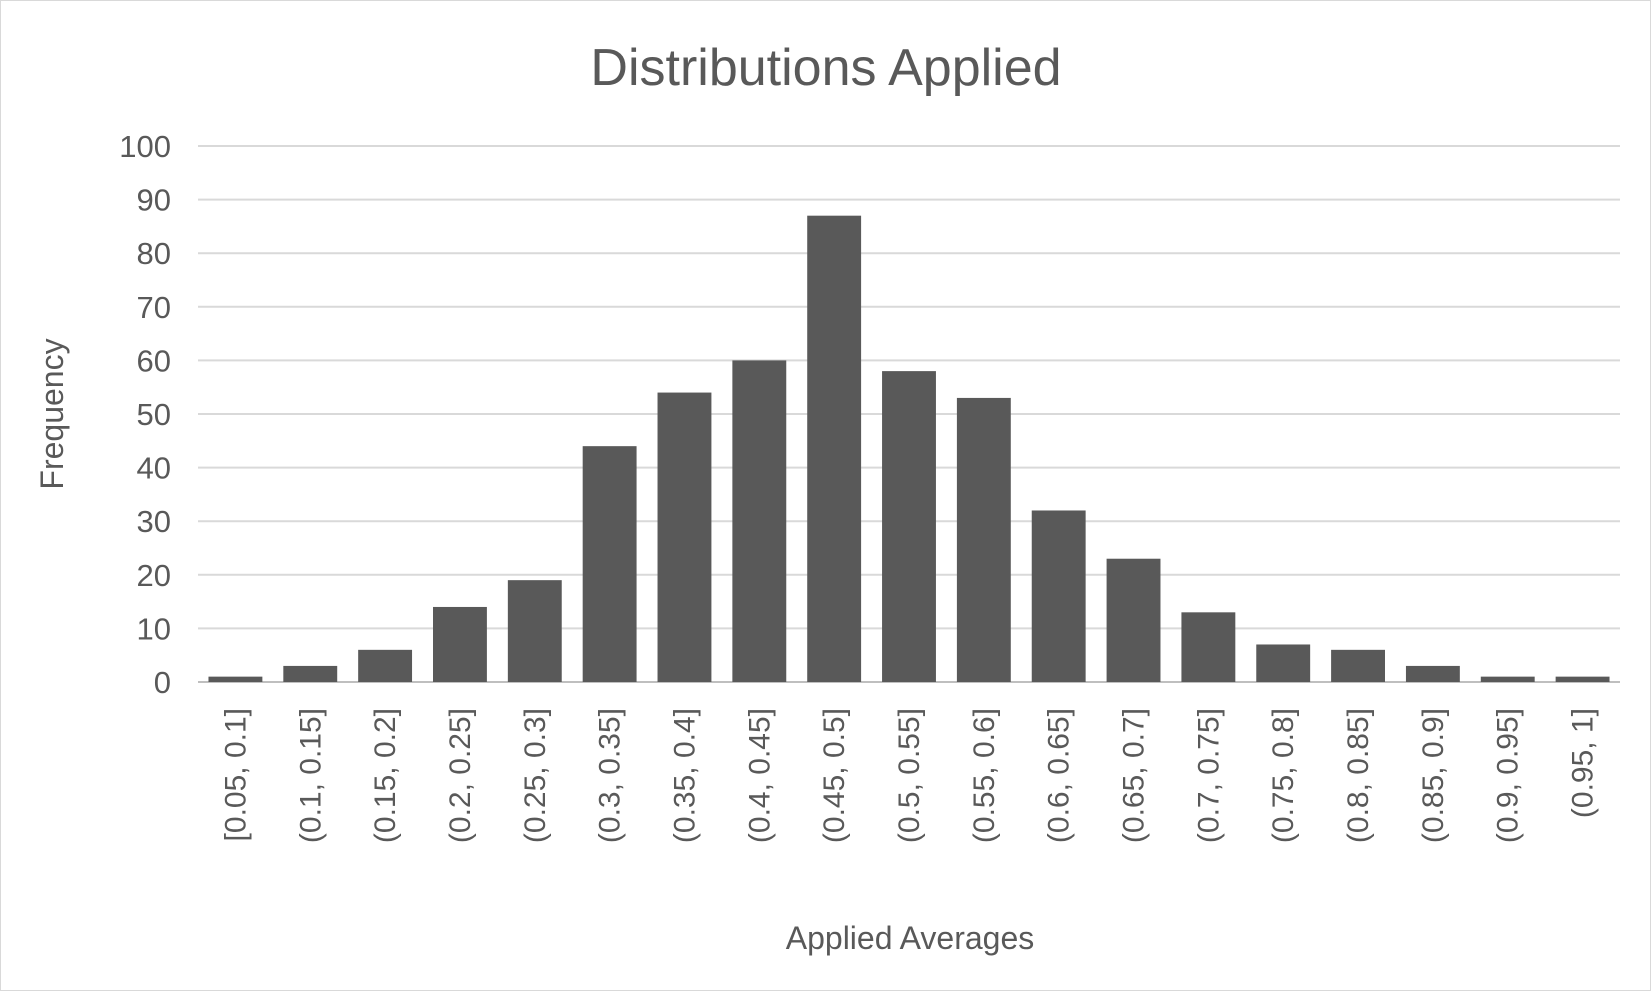 The image size is (1651, 992). I want to click on x-category-label: (0.85, 0.9], so click(1433, 775).